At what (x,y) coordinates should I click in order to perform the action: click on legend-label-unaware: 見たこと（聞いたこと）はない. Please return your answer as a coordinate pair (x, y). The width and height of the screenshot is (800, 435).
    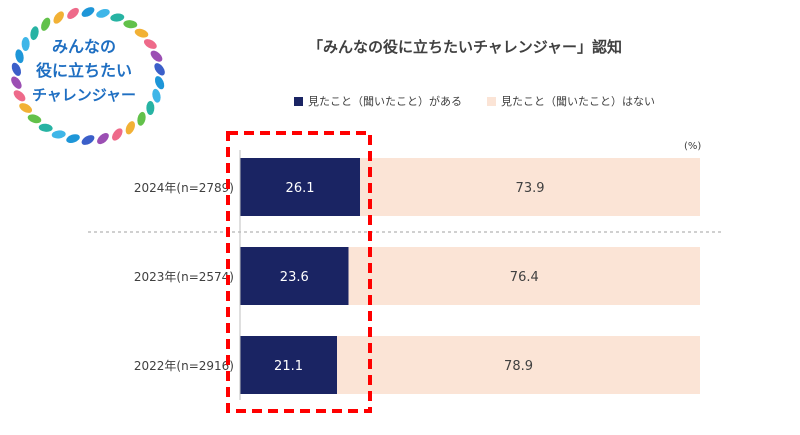
    Looking at the image, I should click on (578, 101).